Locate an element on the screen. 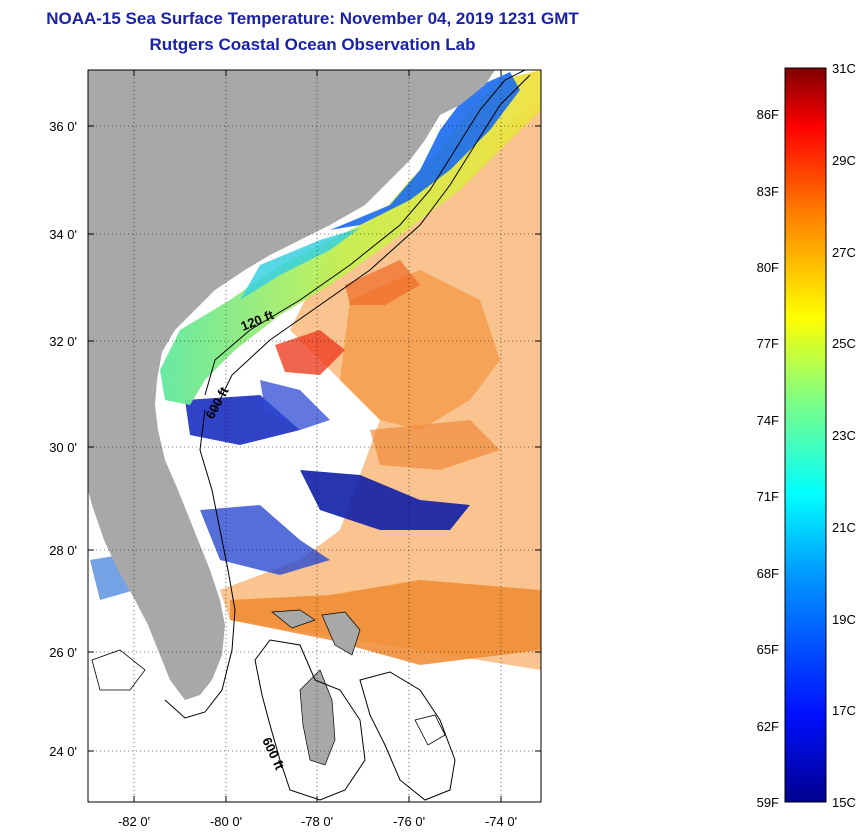  cb-label-62f: 62F is located at coordinates (768, 726).